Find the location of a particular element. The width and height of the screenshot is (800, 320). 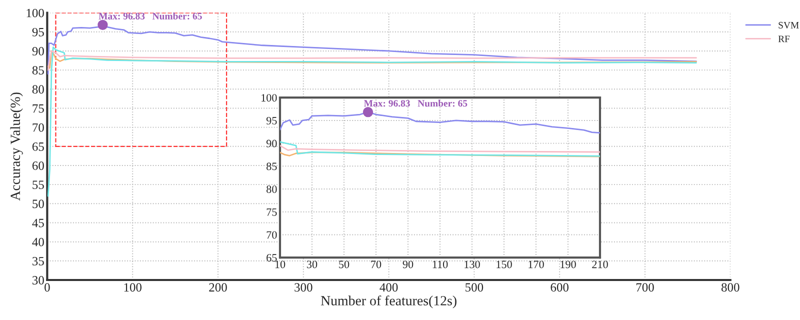

x-tick-label: 70 is located at coordinates (376, 264).